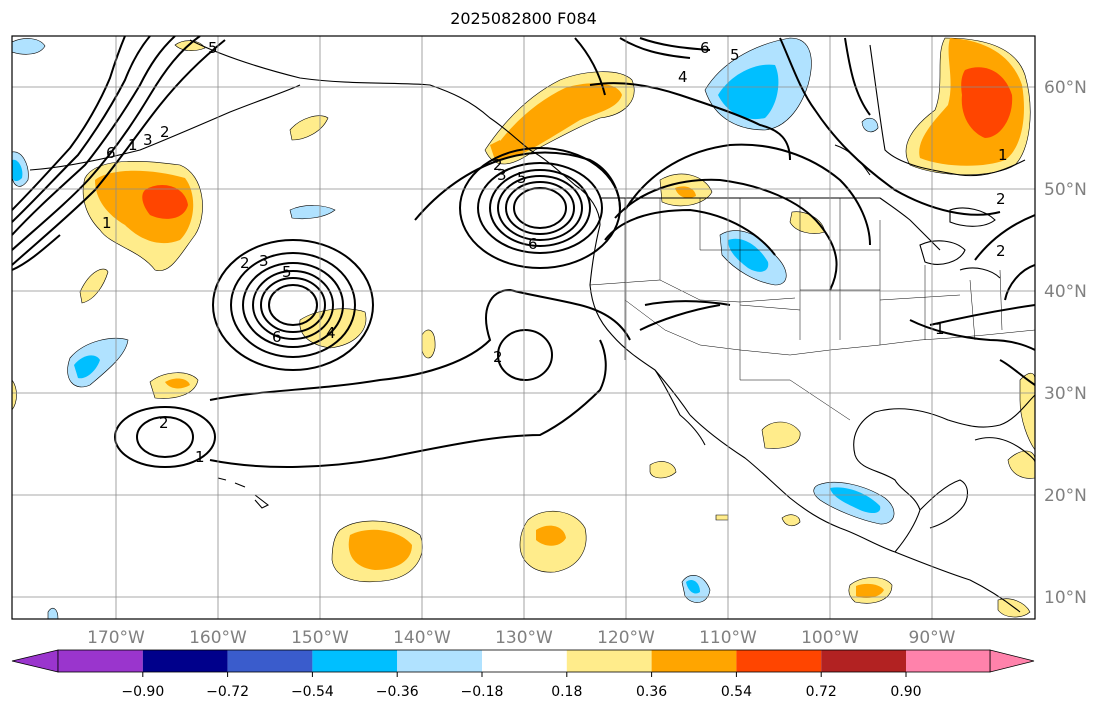 Image resolution: width=1105 pixels, height=712 pixels. I want to click on colorbar-tick-label: −0.36, so click(397, 692).